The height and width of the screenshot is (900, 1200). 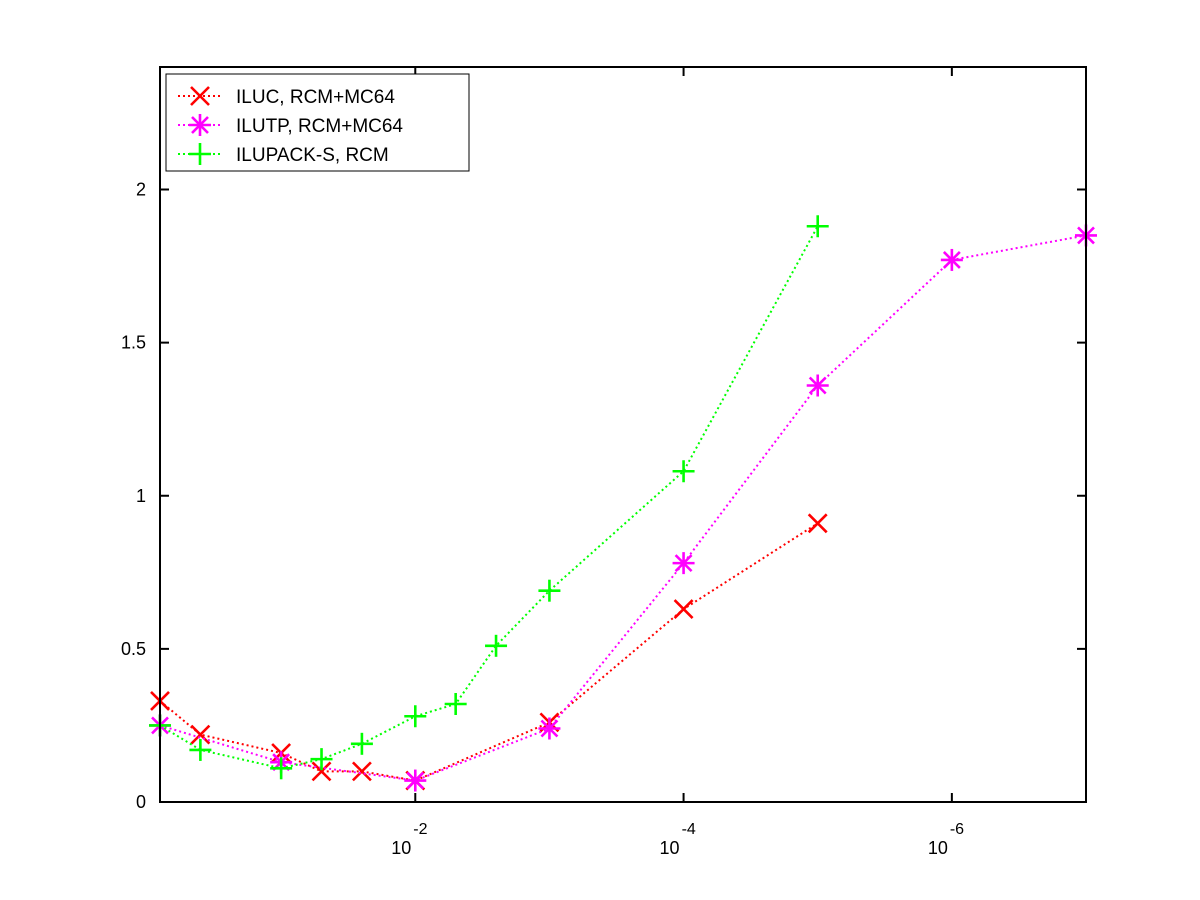 What do you see at coordinates (689, 829) in the screenshot?
I see `x-tick-label-exponent: -4` at bounding box center [689, 829].